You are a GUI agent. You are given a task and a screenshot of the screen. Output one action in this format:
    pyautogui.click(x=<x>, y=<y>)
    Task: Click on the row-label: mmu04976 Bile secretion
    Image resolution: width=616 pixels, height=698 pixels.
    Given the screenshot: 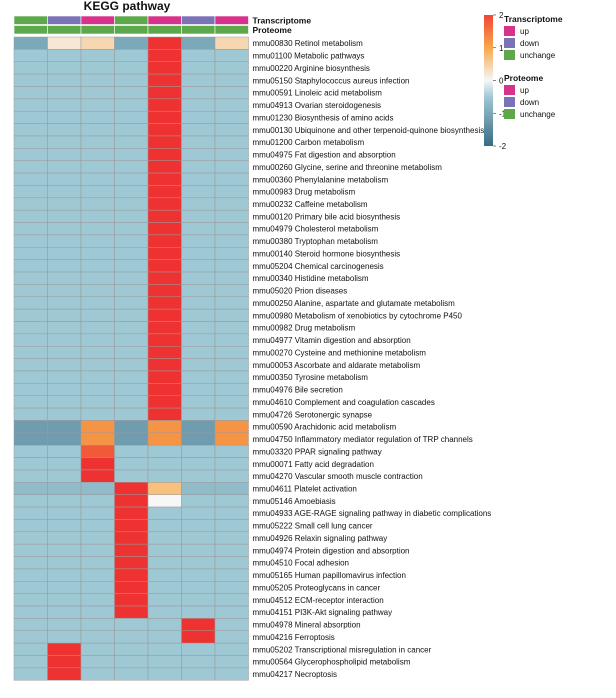 What is the action you would take?
    pyautogui.click(x=298, y=390)
    